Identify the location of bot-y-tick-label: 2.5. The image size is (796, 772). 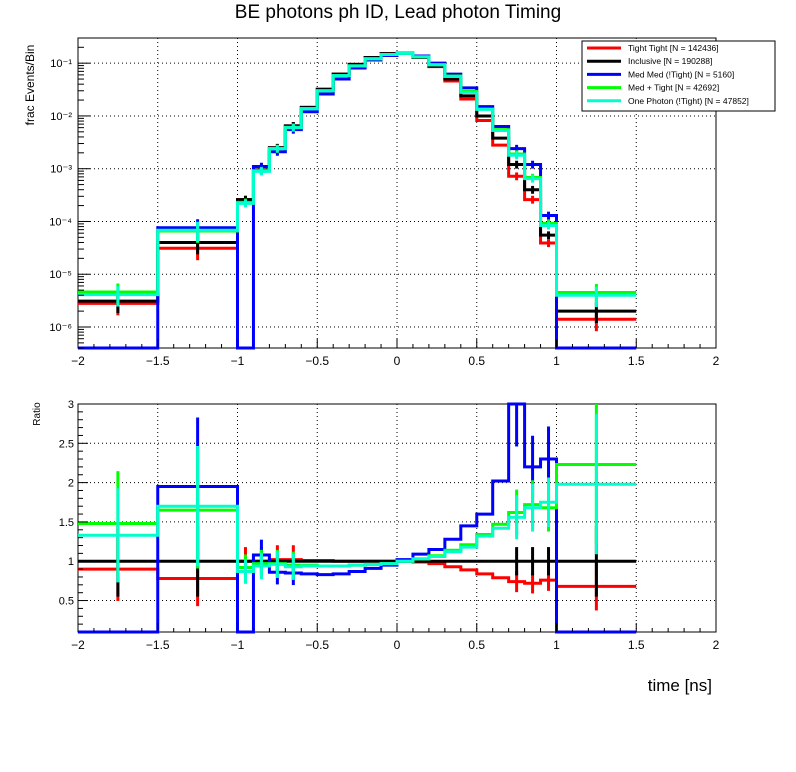
(66, 444).